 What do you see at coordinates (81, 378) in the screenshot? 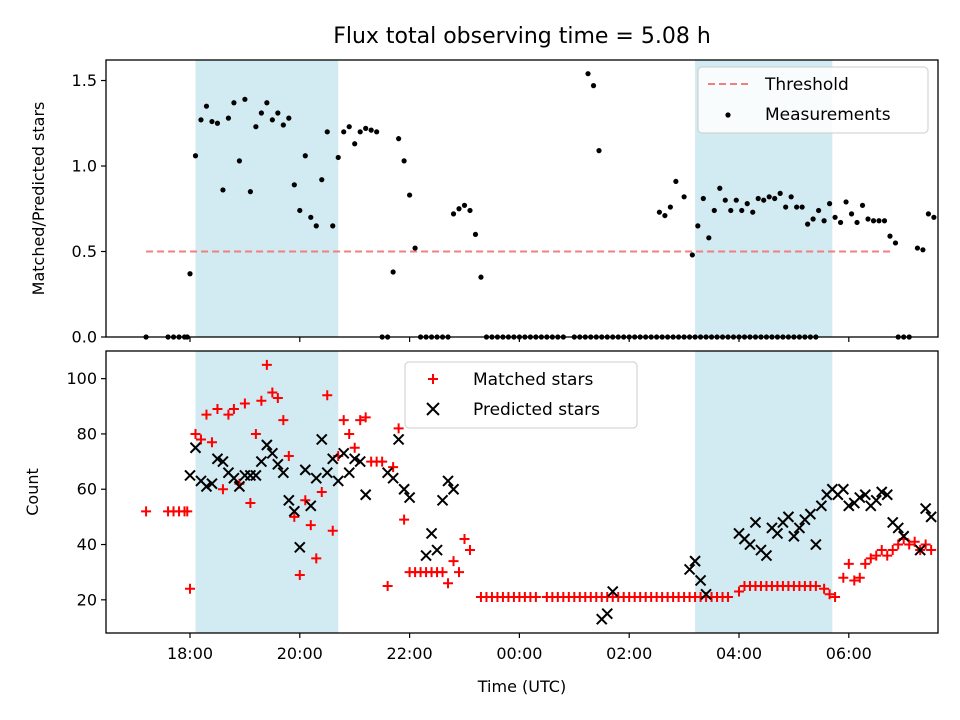
I see `y-tick-label: 100` at bounding box center [81, 378].